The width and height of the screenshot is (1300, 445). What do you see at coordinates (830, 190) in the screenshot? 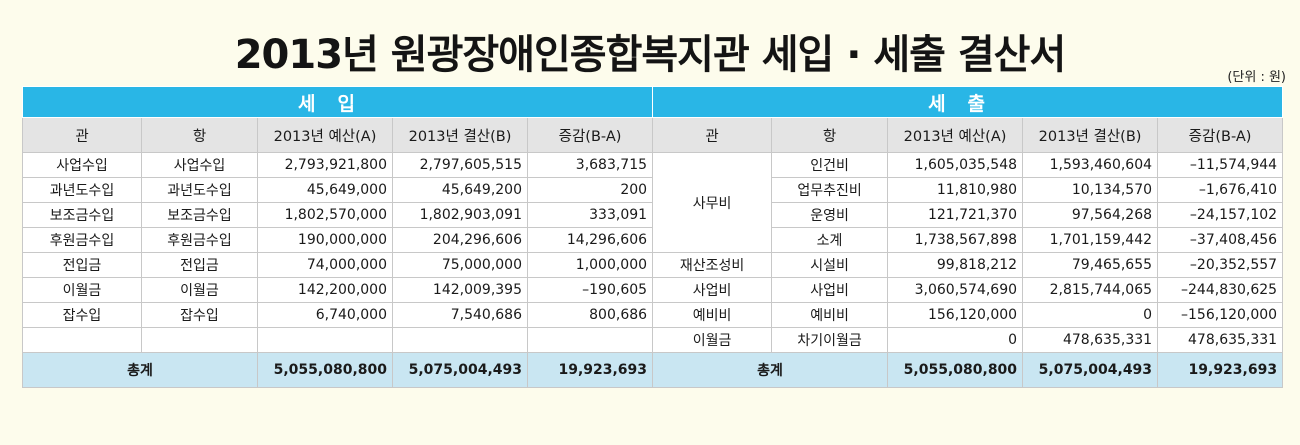
I see `expense-hang-cell: 업무추진비` at bounding box center [830, 190].